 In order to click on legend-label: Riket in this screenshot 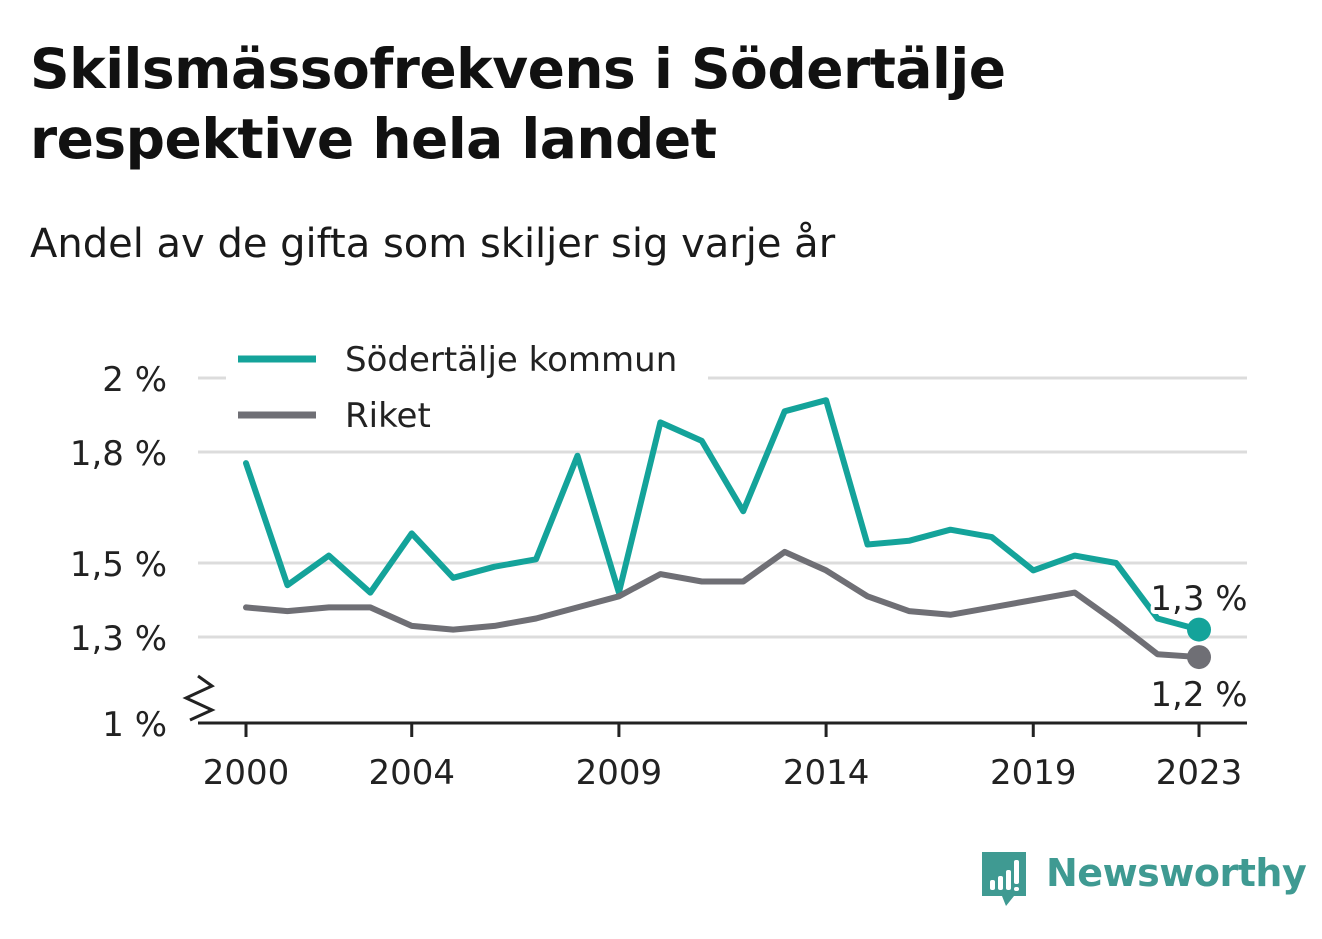, I will do `click(388, 416)`.